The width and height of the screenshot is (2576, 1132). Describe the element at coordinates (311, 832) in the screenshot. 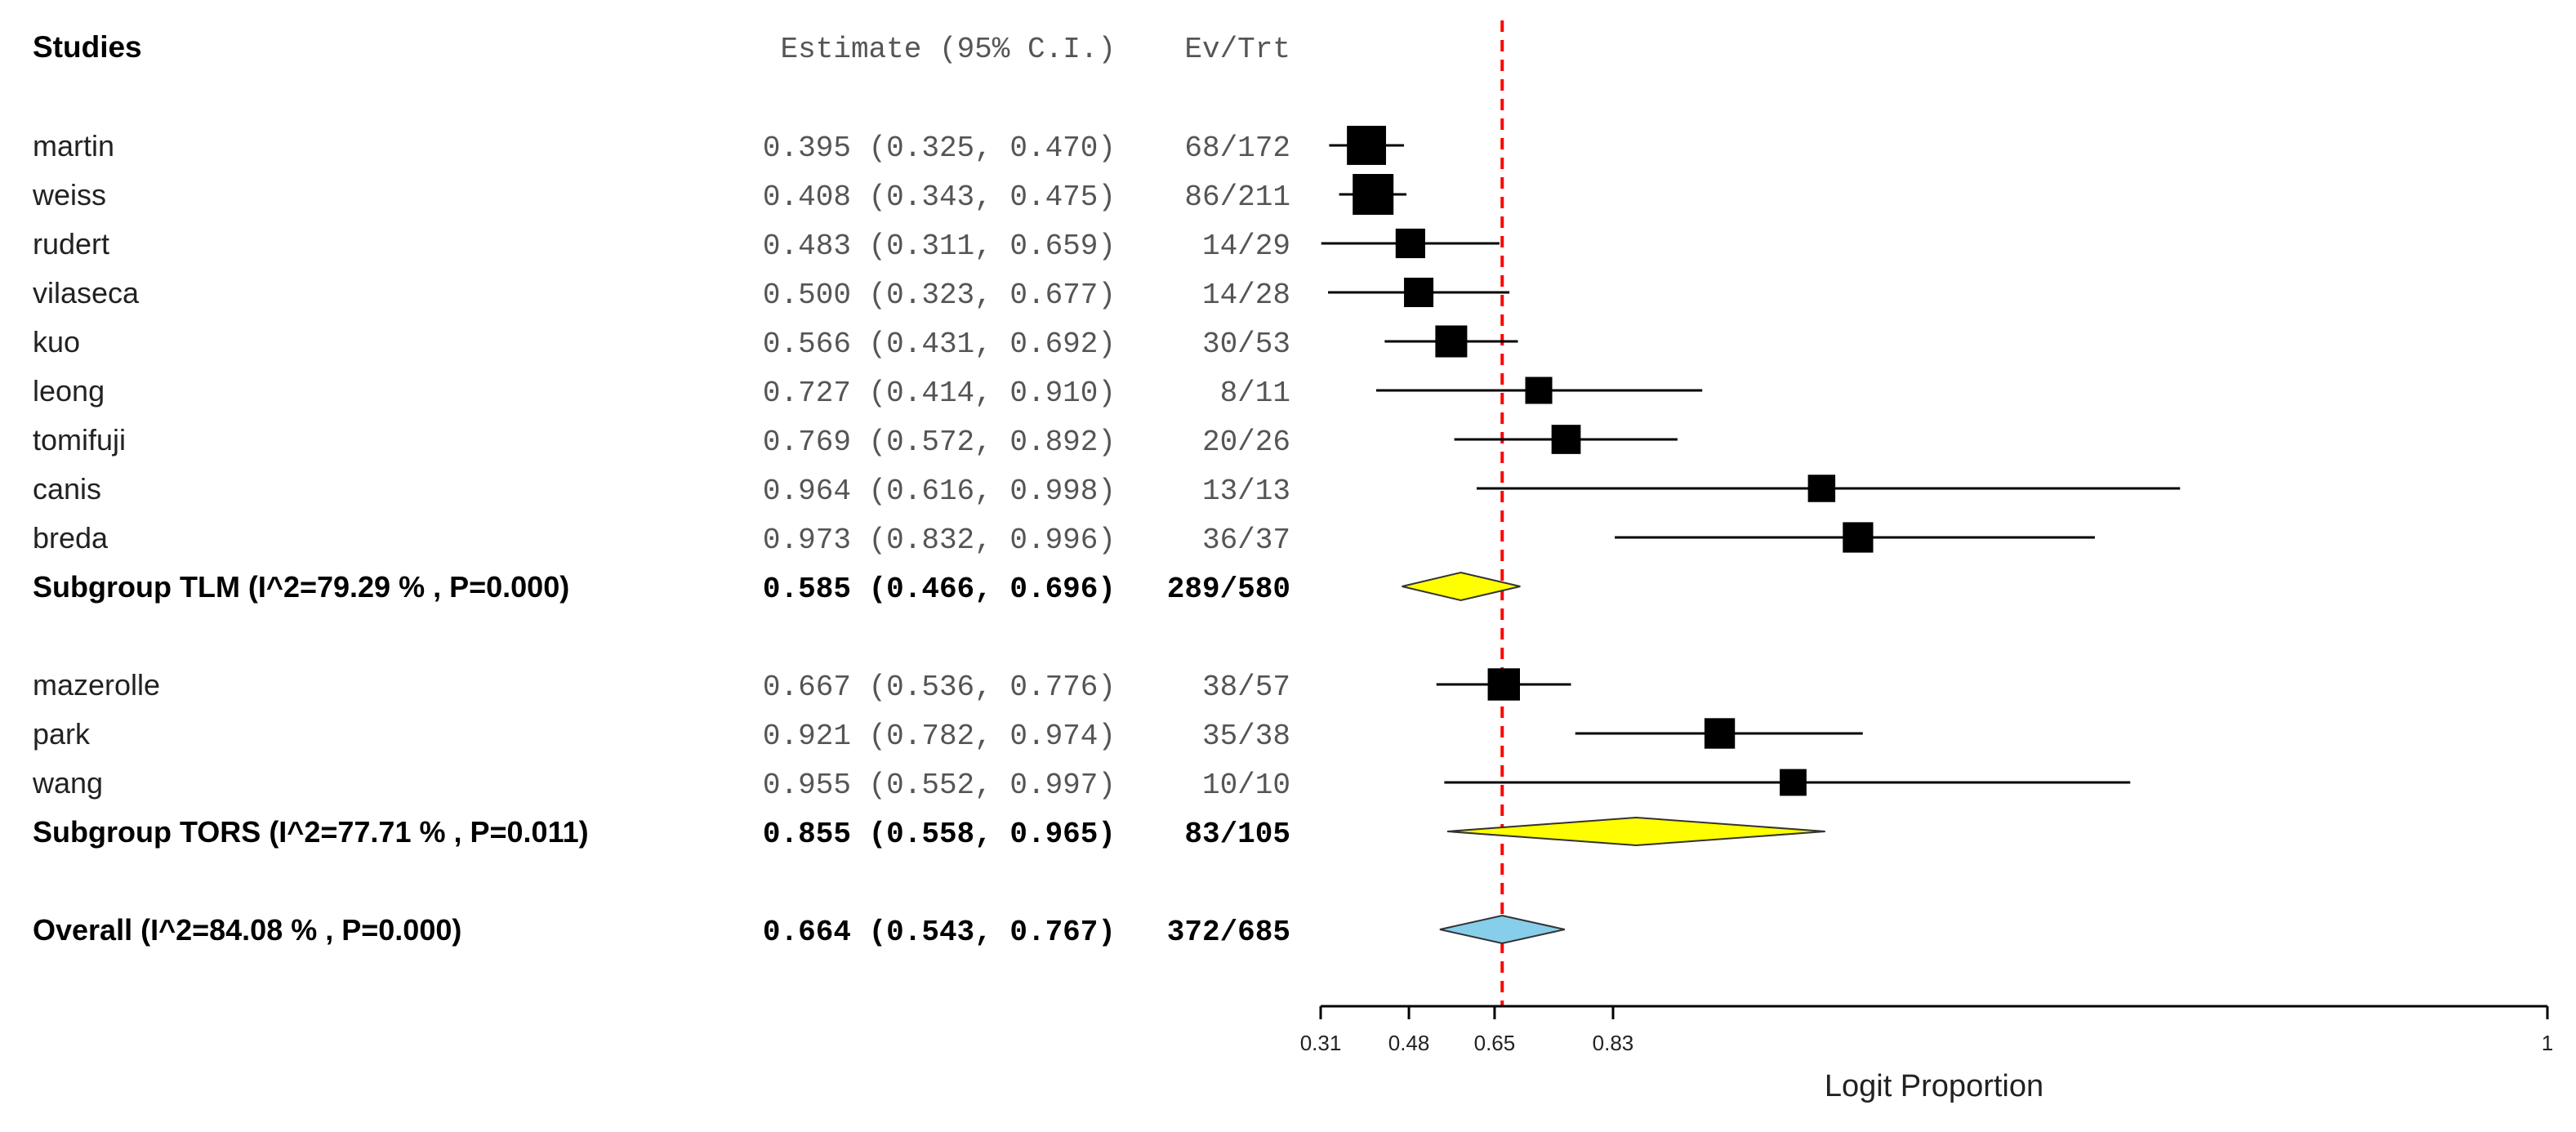

I see `subgroup-label: Subgroup TORS (I^2=77.71 % , P=0.011)` at that location.